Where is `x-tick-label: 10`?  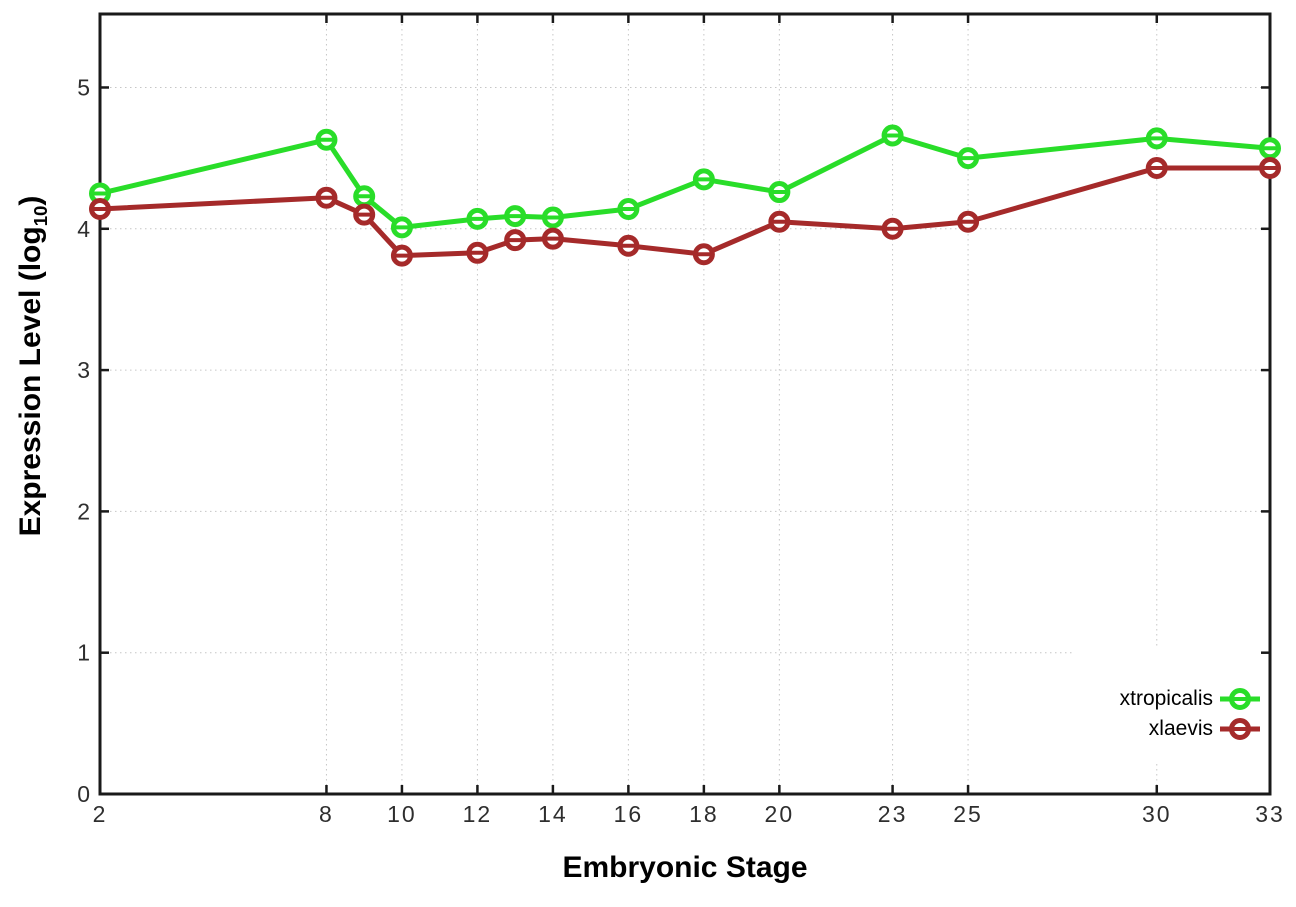
x-tick-label: 10 is located at coordinates (402, 814).